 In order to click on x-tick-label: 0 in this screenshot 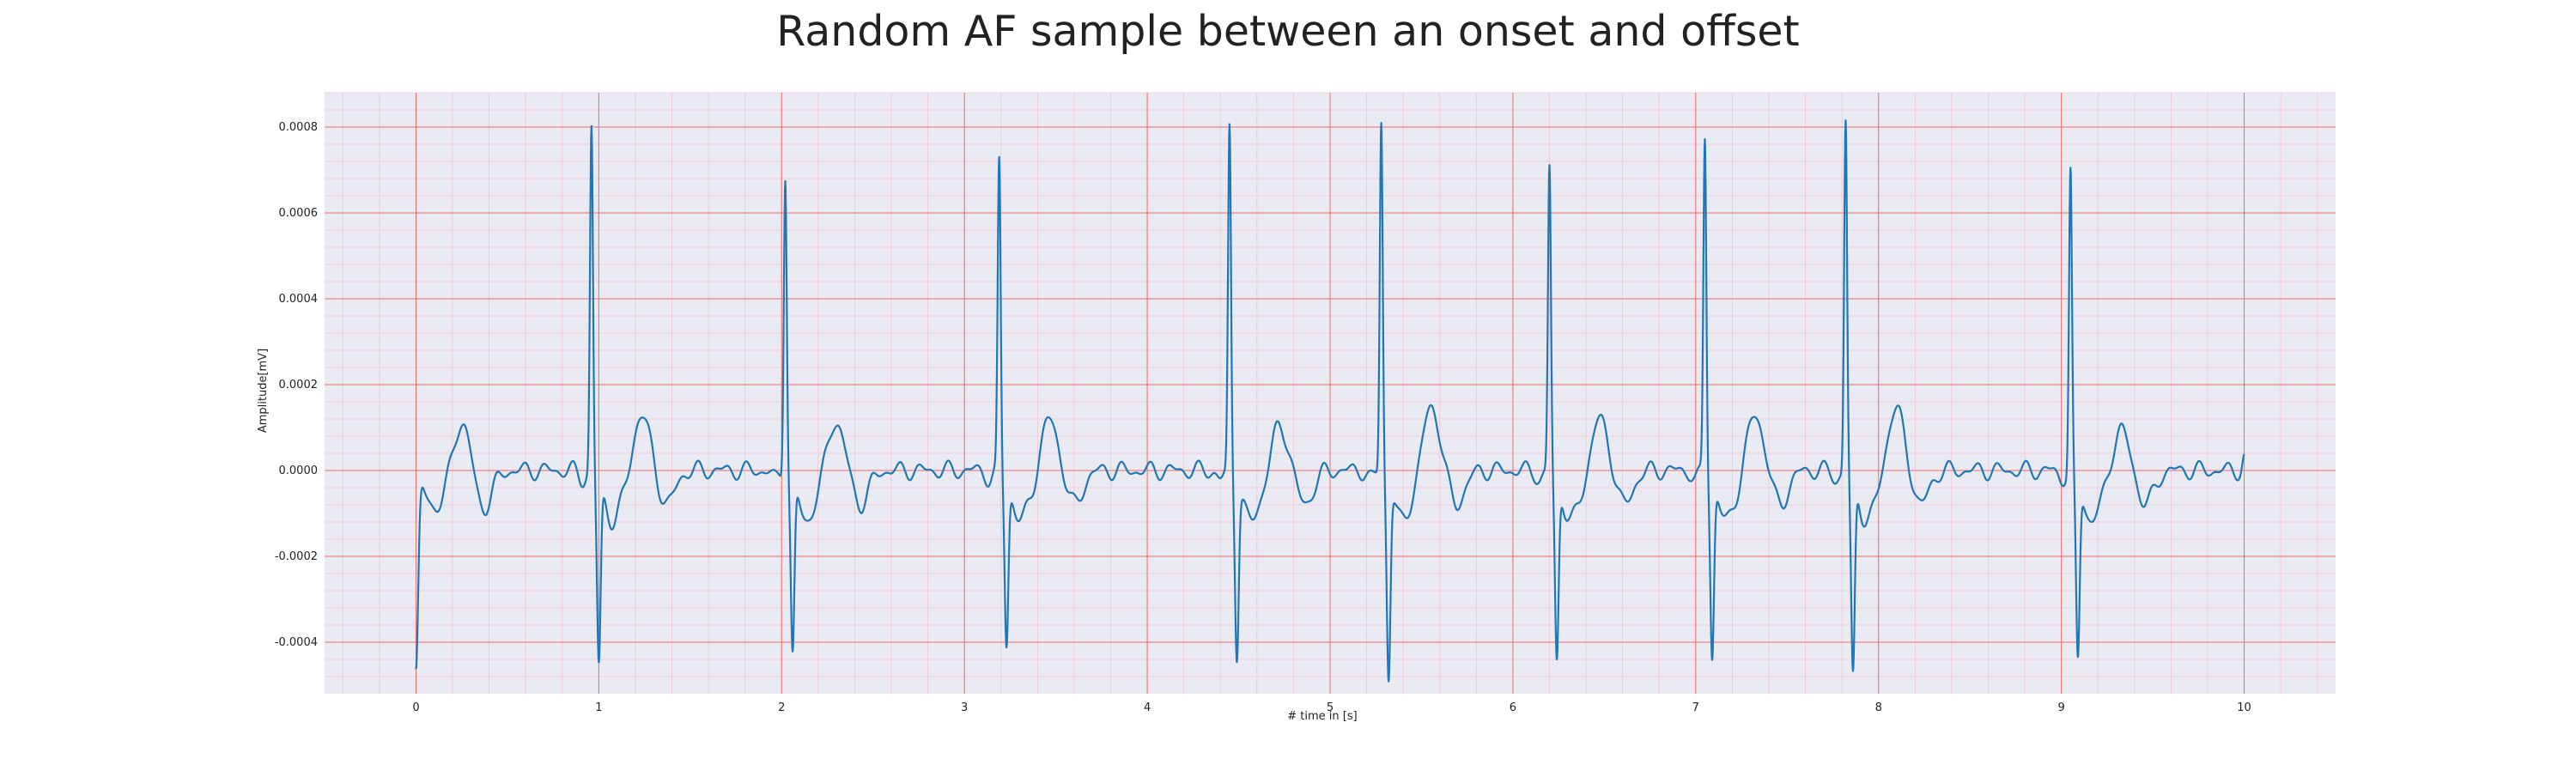, I will do `click(415, 707)`.